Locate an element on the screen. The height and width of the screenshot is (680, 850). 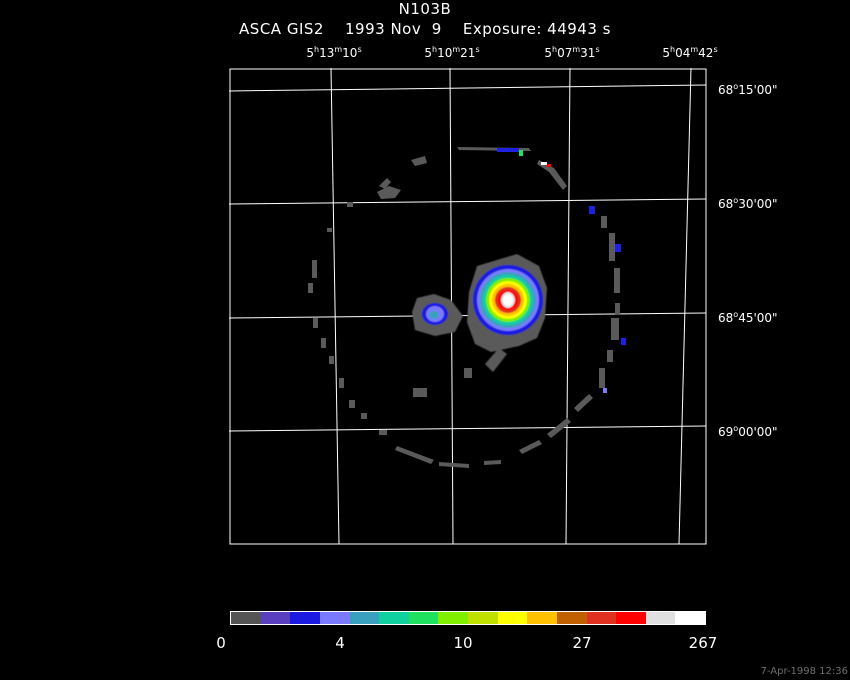
colorbar-tick-27: 27 is located at coordinates (582, 643).